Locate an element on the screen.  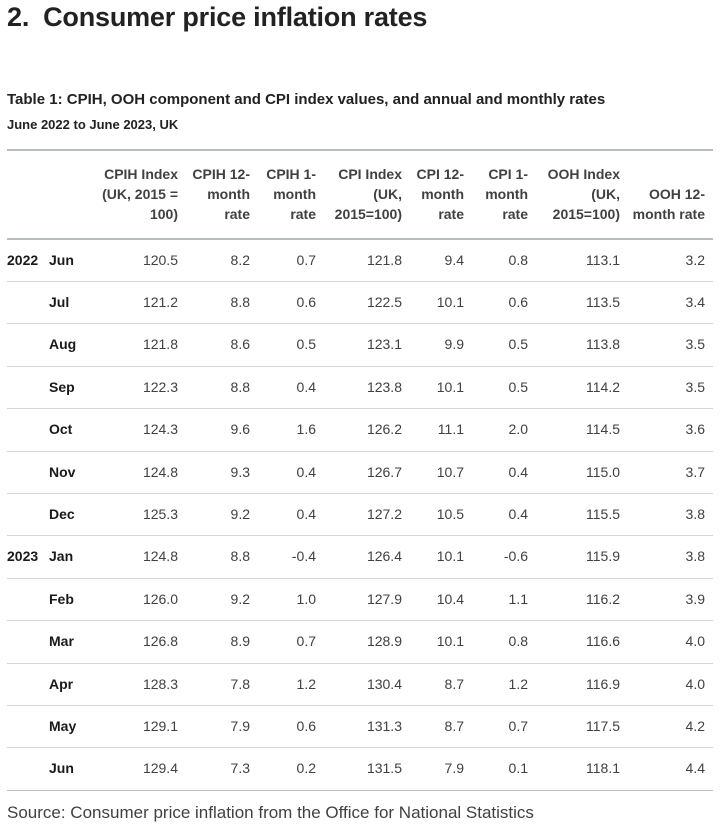
value-cell: 113.8 is located at coordinates (582, 345).